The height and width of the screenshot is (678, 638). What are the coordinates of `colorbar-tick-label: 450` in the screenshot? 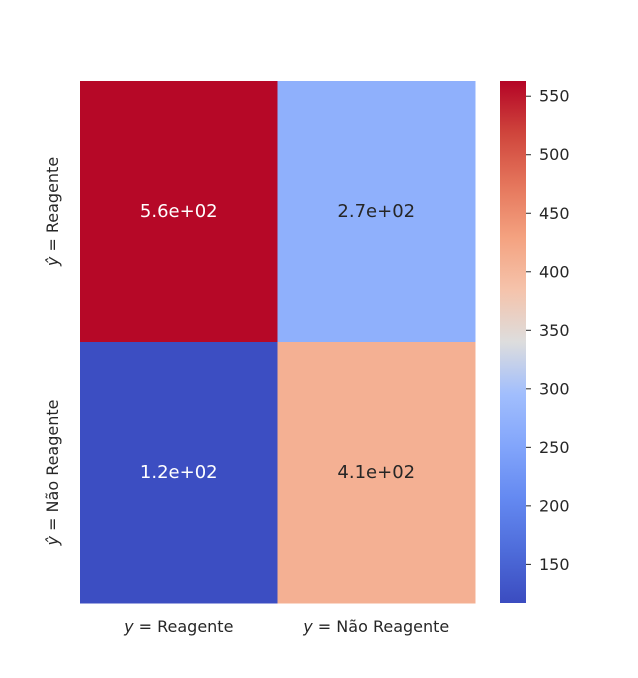 It's located at (554, 213).